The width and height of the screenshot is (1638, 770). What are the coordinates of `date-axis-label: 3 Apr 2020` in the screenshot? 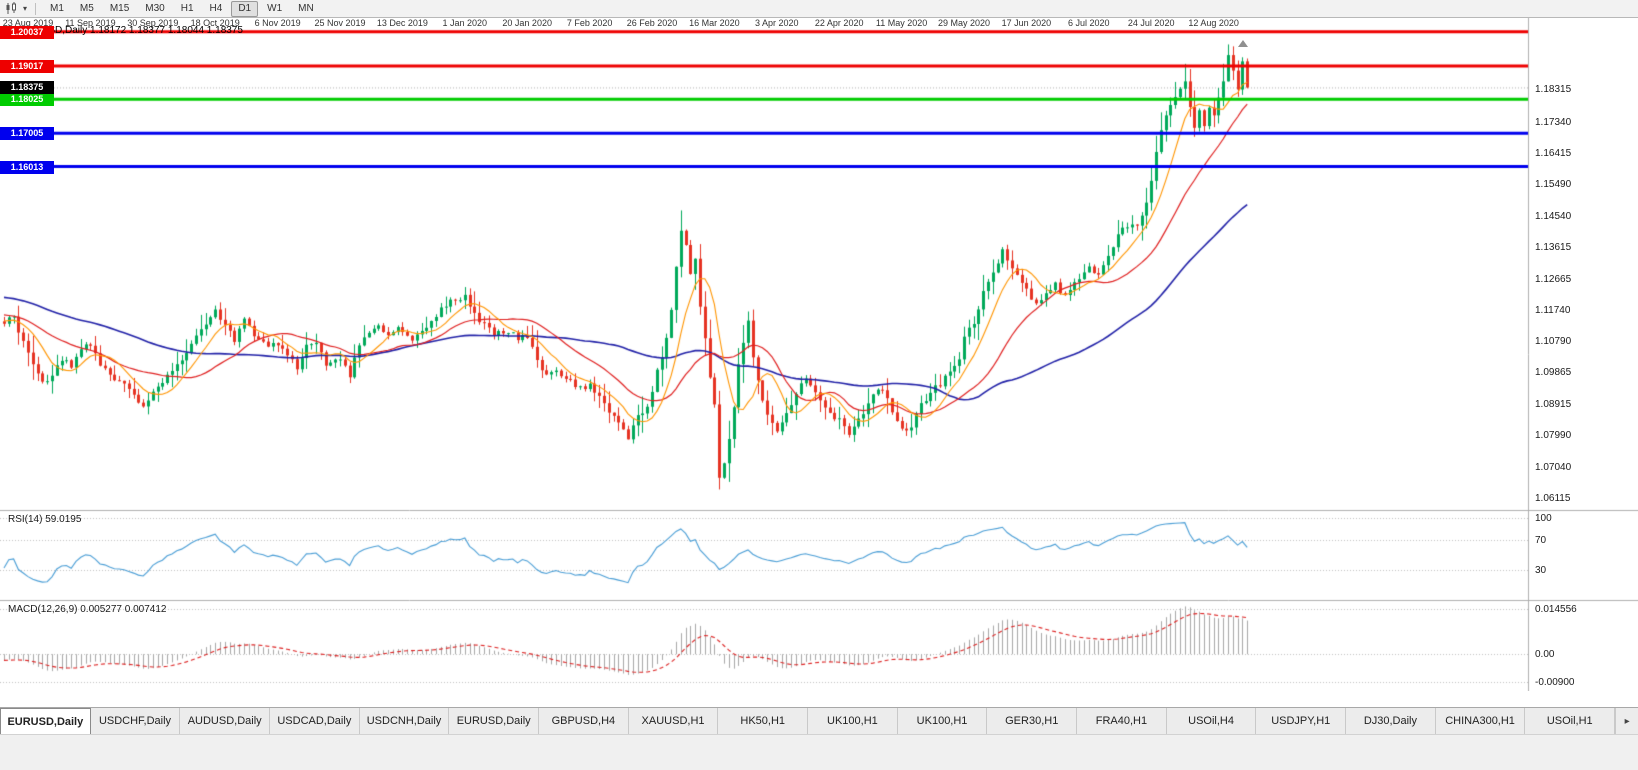 It's located at (777, 23).